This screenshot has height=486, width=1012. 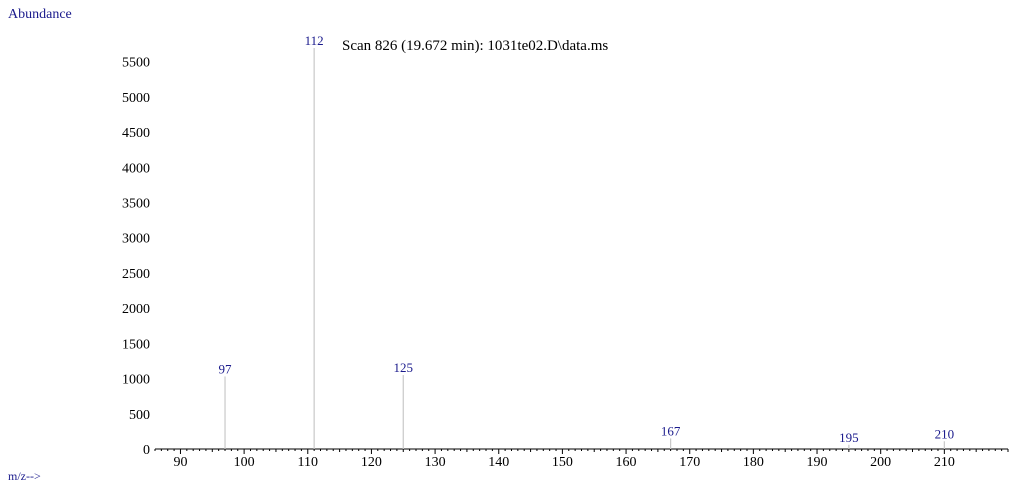 I want to click on x-tick-label: 100, so click(x=244, y=462).